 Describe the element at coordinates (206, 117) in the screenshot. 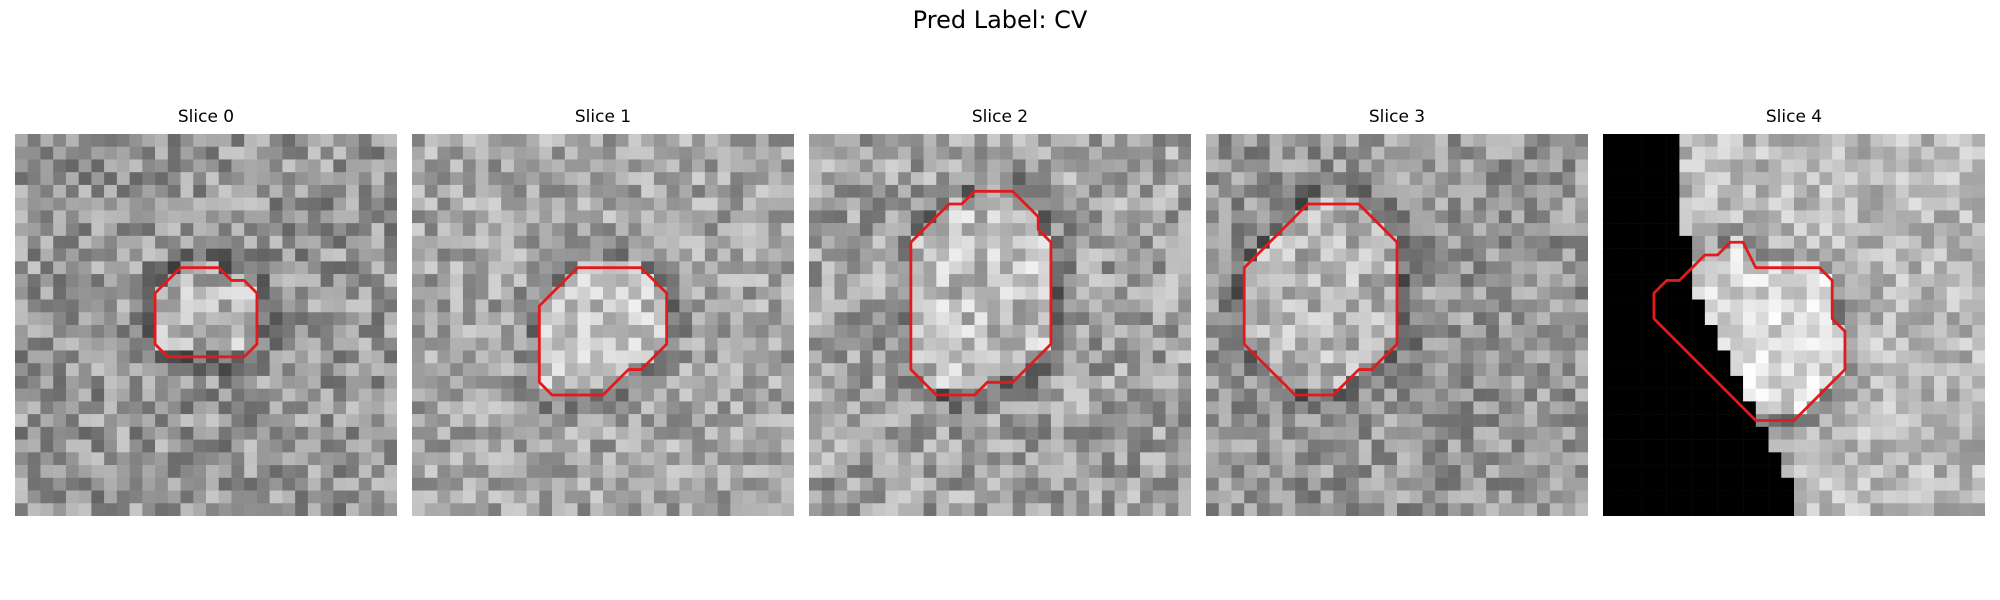

I see `slice-title: Slice 0` at that location.